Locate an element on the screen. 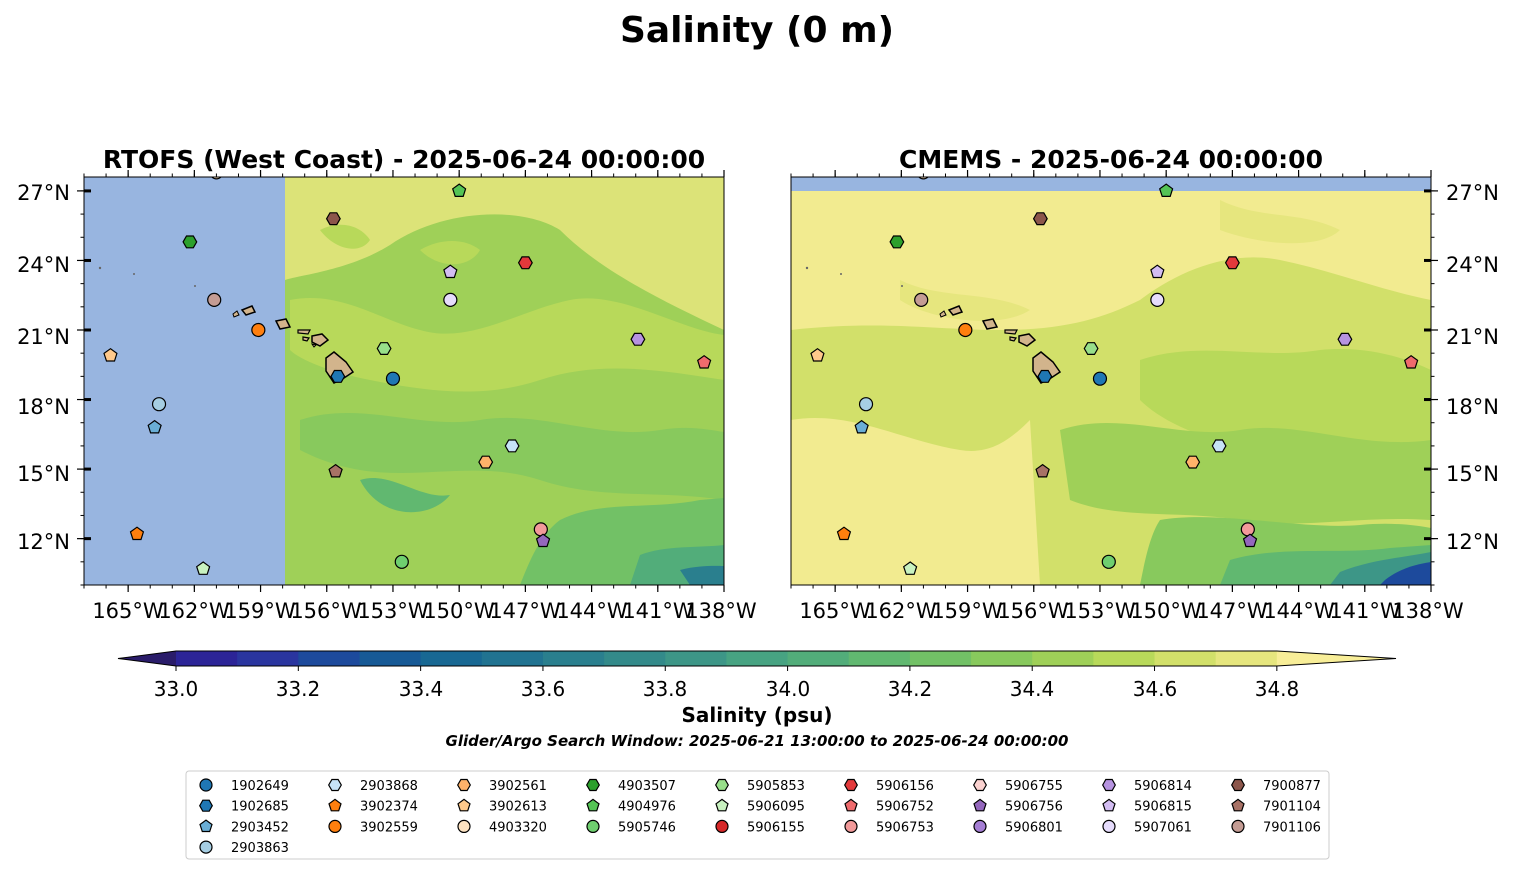  y-tick-label: 12°N is located at coordinates (1472, 542).